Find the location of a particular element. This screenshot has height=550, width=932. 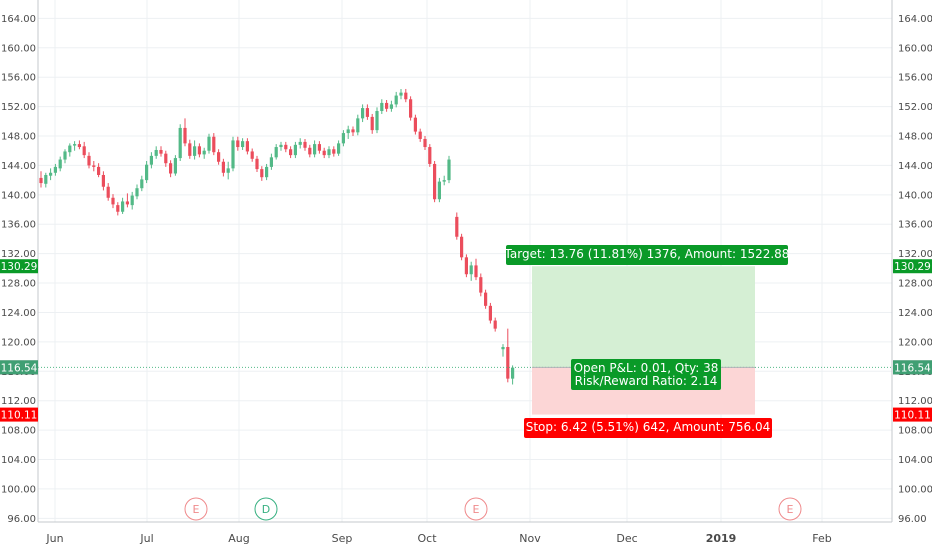

event-marker: D is located at coordinates (266, 509).